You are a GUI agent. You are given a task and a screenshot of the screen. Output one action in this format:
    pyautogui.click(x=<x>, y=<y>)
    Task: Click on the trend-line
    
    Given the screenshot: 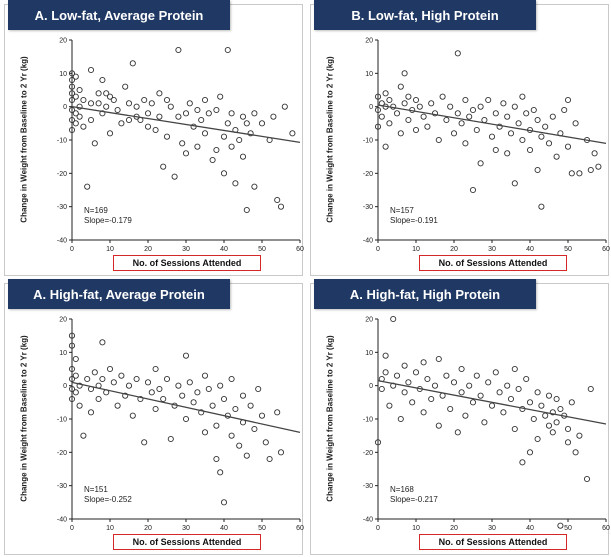 What is the action you would take?
    pyautogui.click(x=186, y=124)
    